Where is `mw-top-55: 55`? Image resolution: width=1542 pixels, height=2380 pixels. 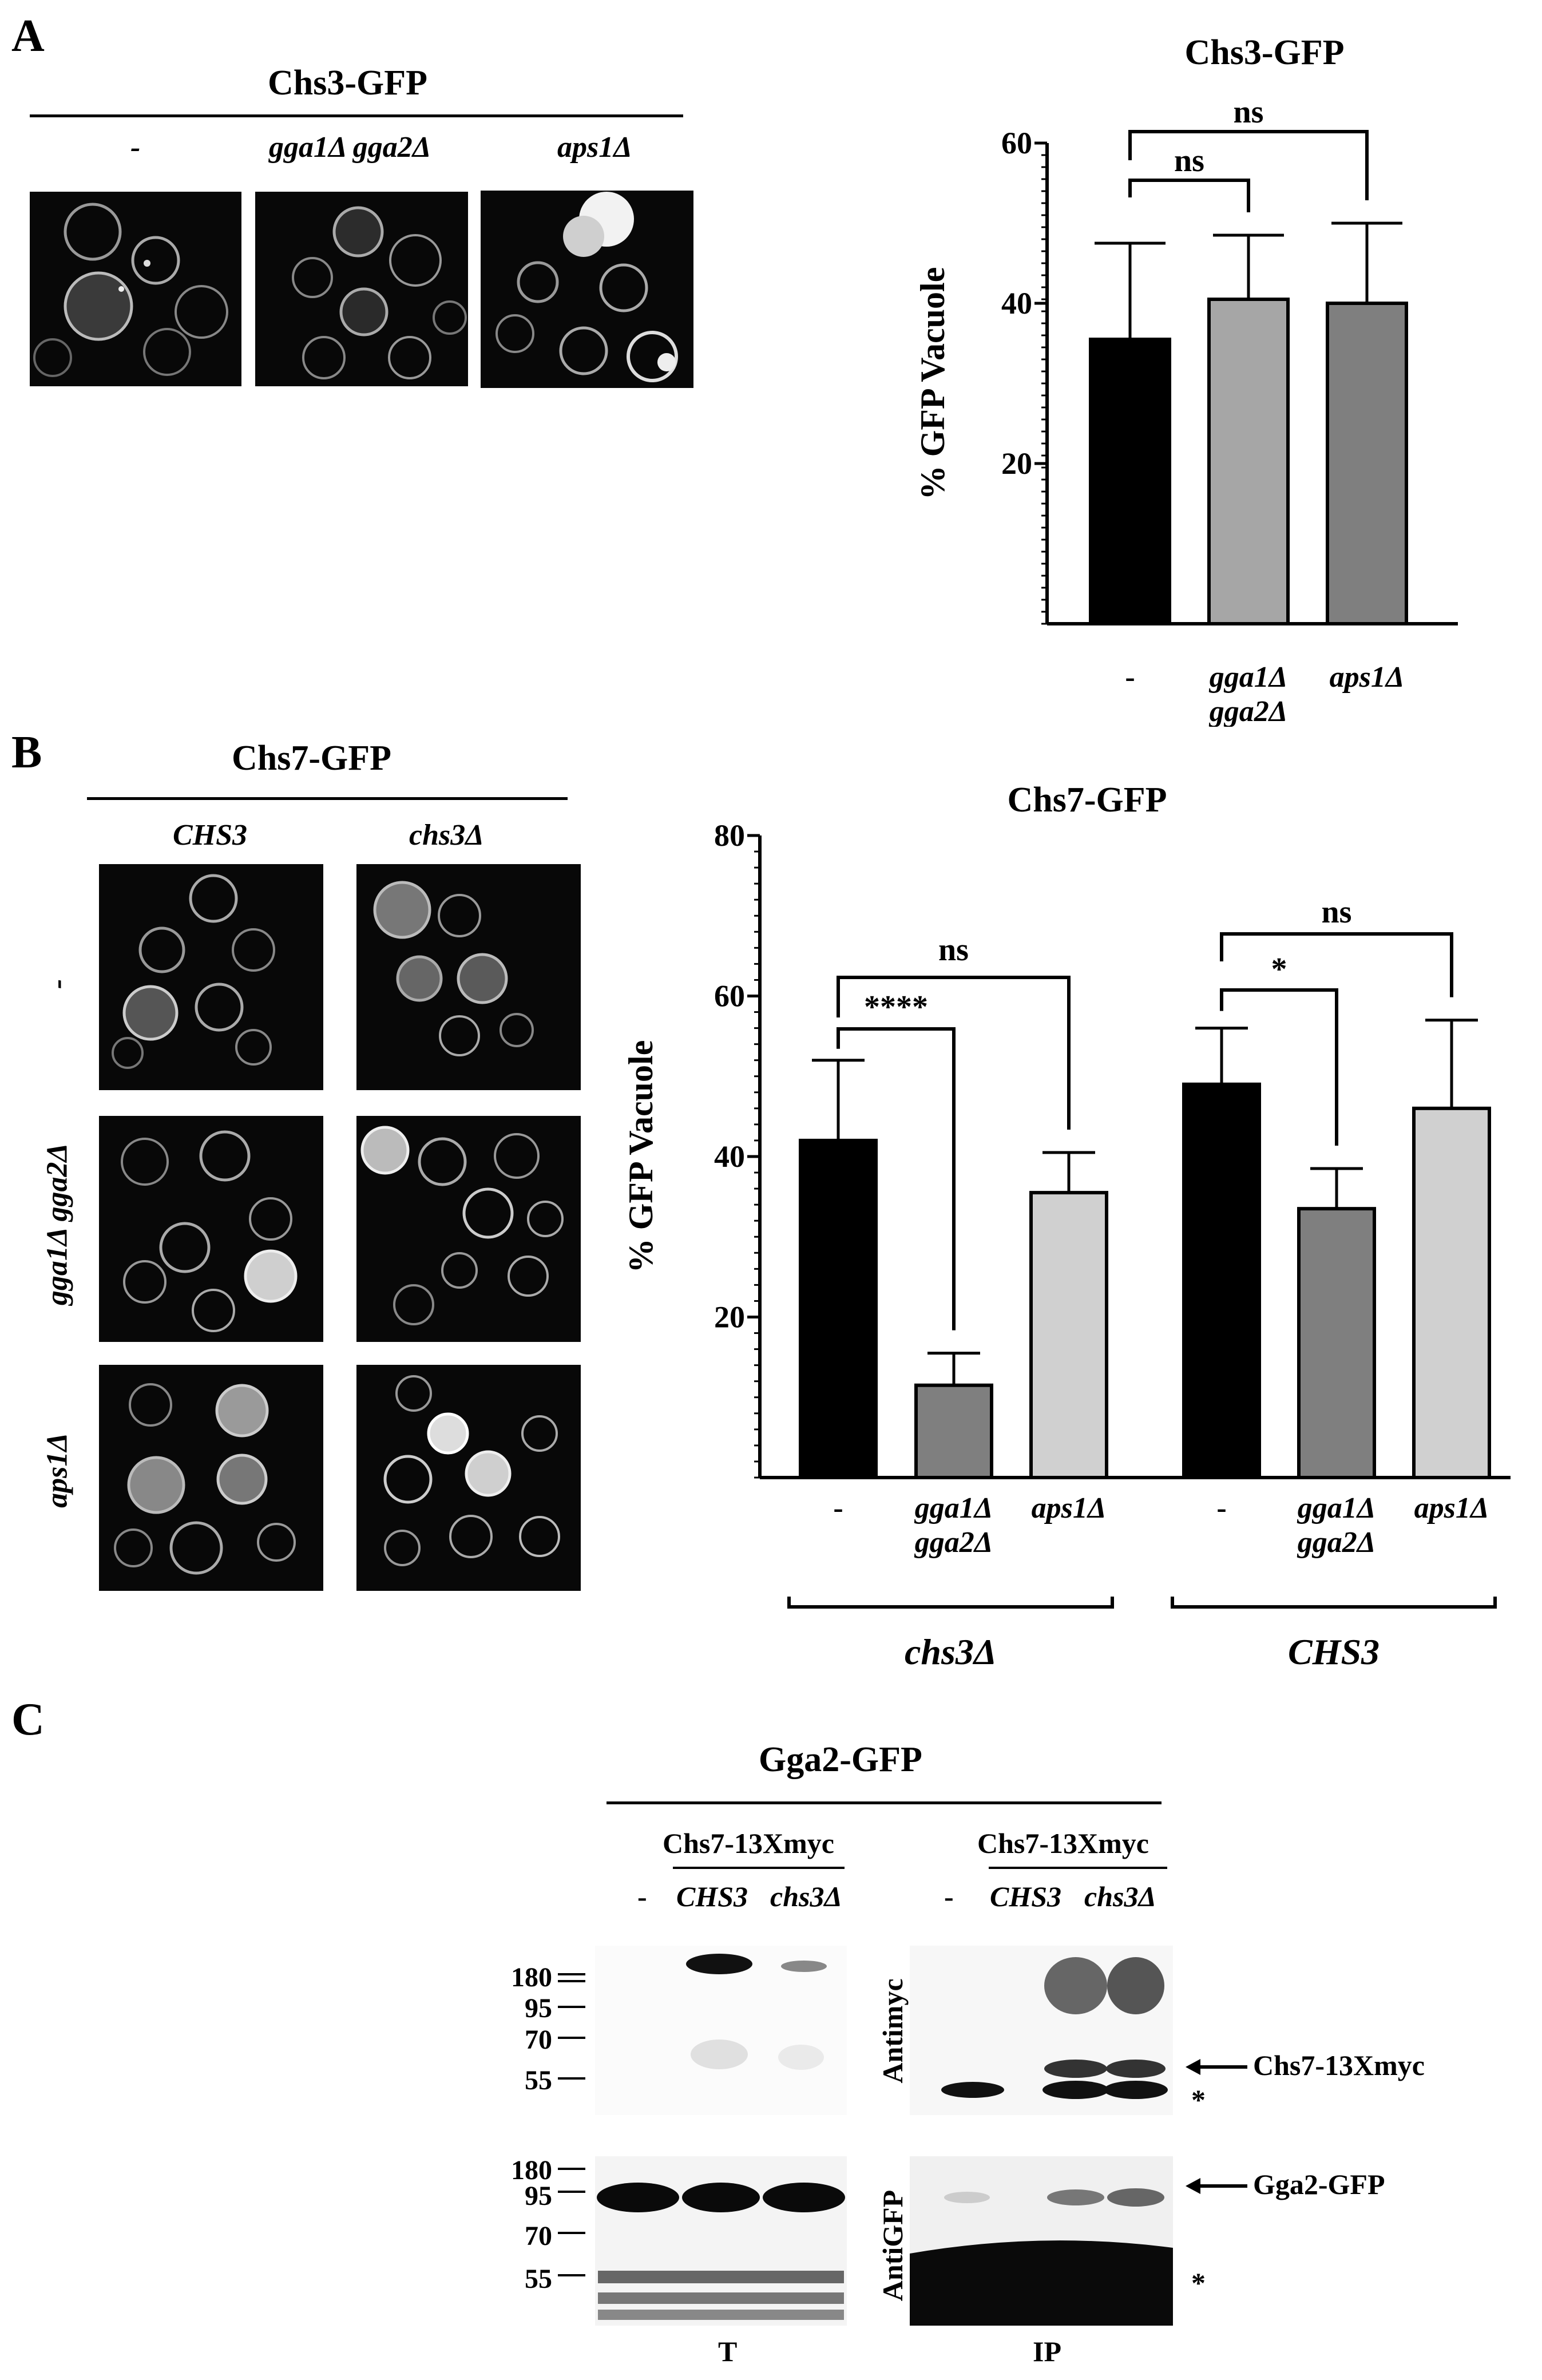
mw-top-55: 55 is located at coordinates (539, 2080).